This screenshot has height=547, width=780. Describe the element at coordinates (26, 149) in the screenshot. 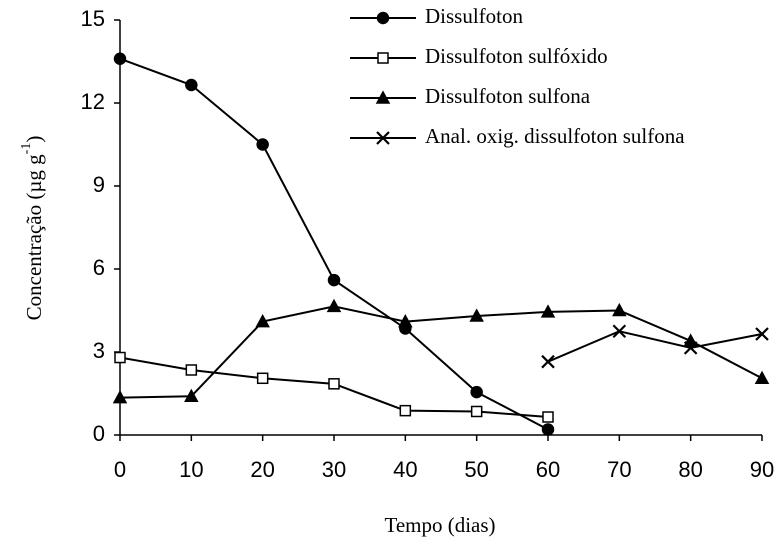

I see `y-label-sup: -1` at that location.